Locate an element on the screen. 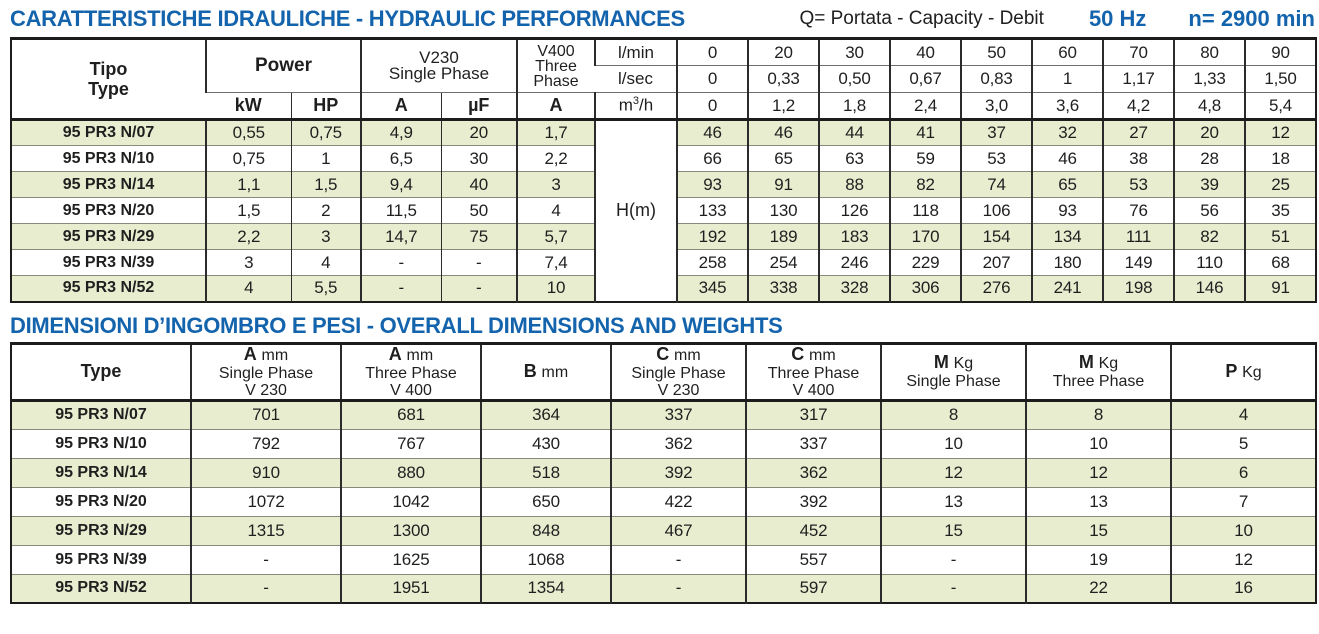  column-title: A mm is located at coordinates (266, 355).